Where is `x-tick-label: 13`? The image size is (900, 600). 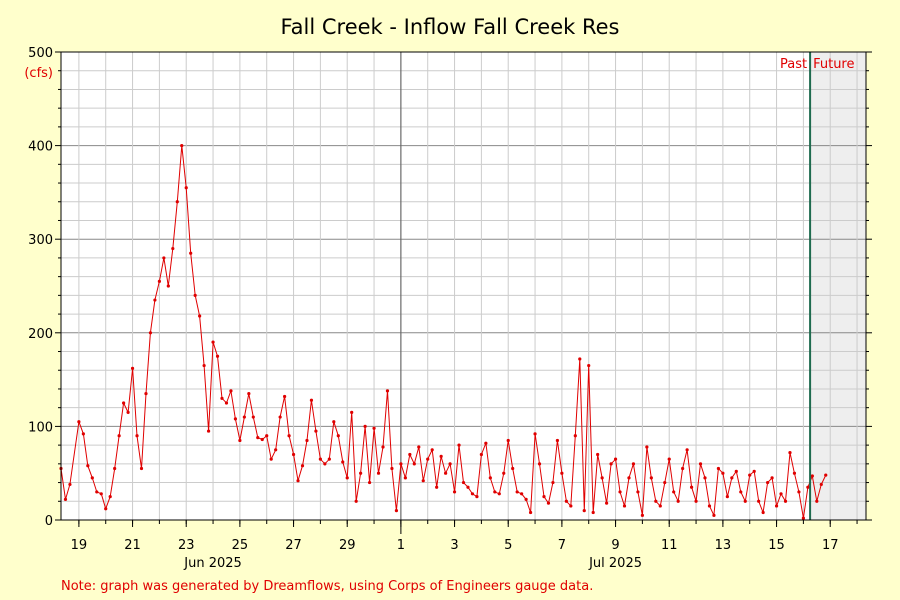
x-tick-label: 13 is located at coordinates (723, 545).